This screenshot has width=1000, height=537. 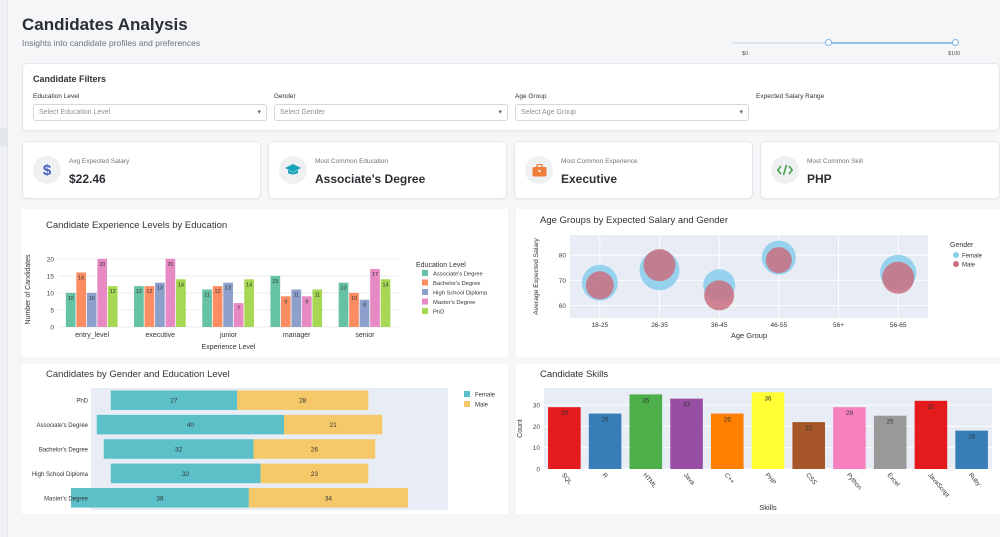 I want to click on bar-label: 25, so click(x=891, y=422).